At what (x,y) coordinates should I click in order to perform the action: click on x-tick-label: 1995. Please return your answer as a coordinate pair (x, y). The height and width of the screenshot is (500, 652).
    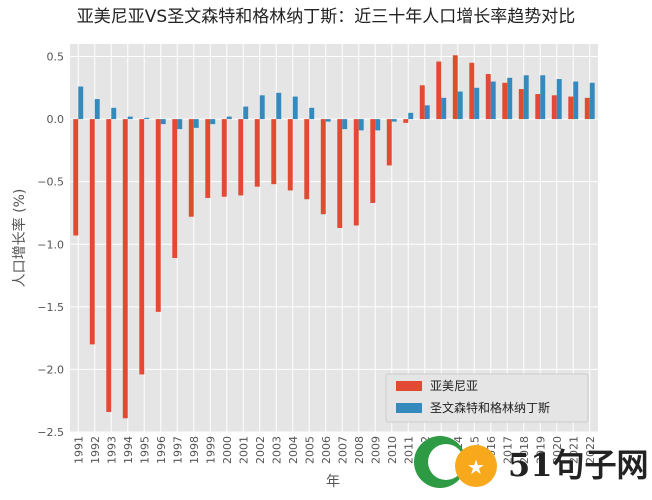
    Looking at the image, I should click on (144, 450).